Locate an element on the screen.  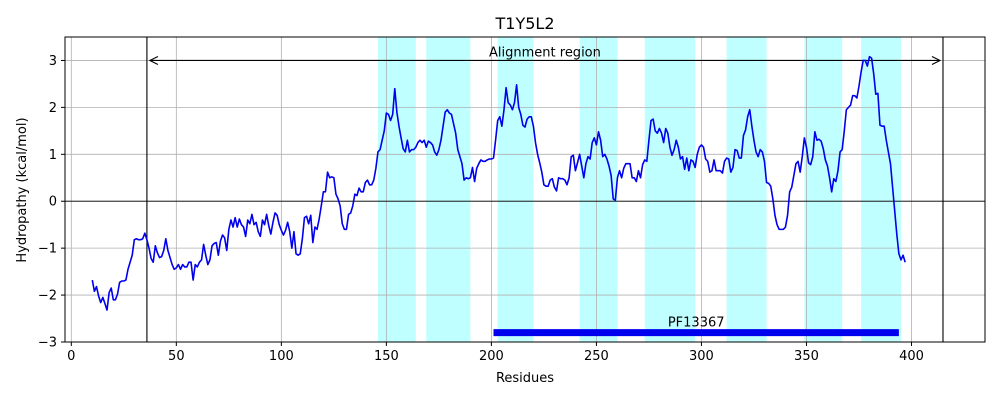
x-tick-label: 250 is located at coordinates (596, 356).